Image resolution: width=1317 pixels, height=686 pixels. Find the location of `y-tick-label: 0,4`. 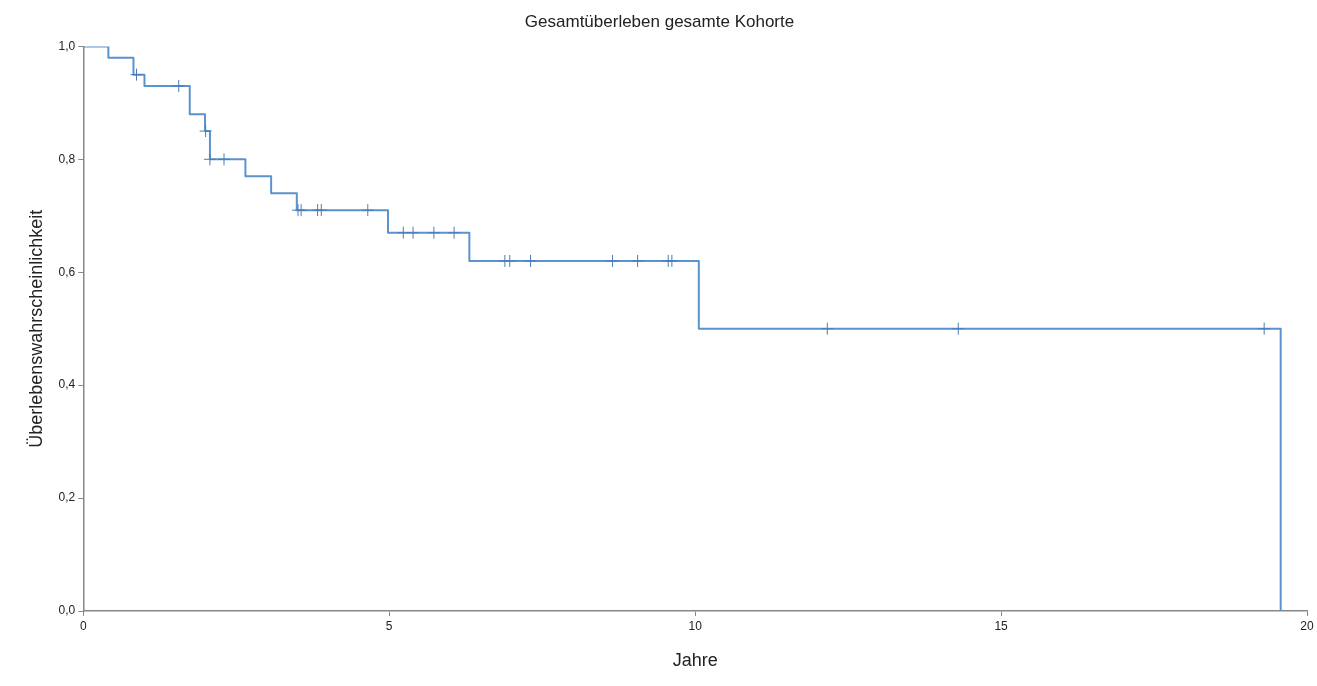

y-tick-label: 0,4 is located at coordinates (67, 384).